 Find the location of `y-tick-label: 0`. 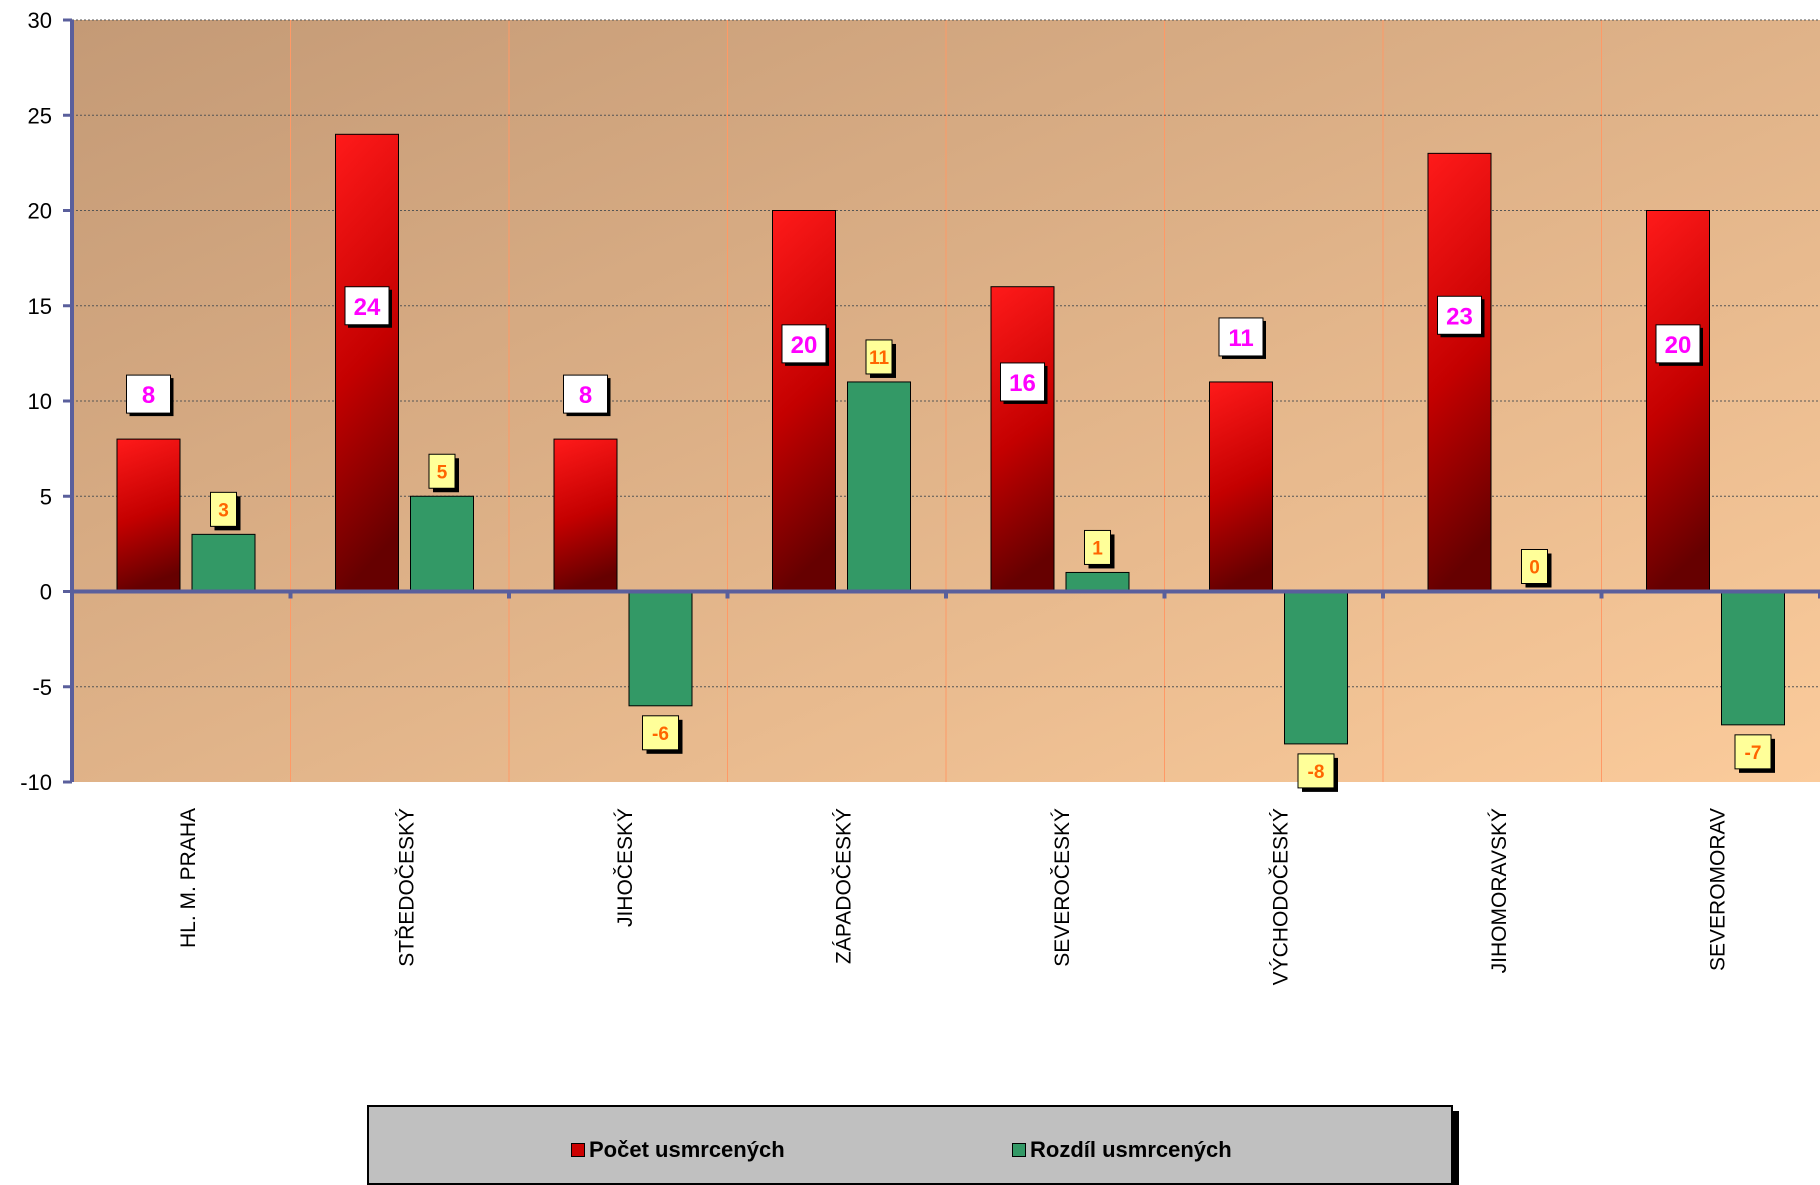

y-tick-label: 0 is located at coordinates (46, 592).